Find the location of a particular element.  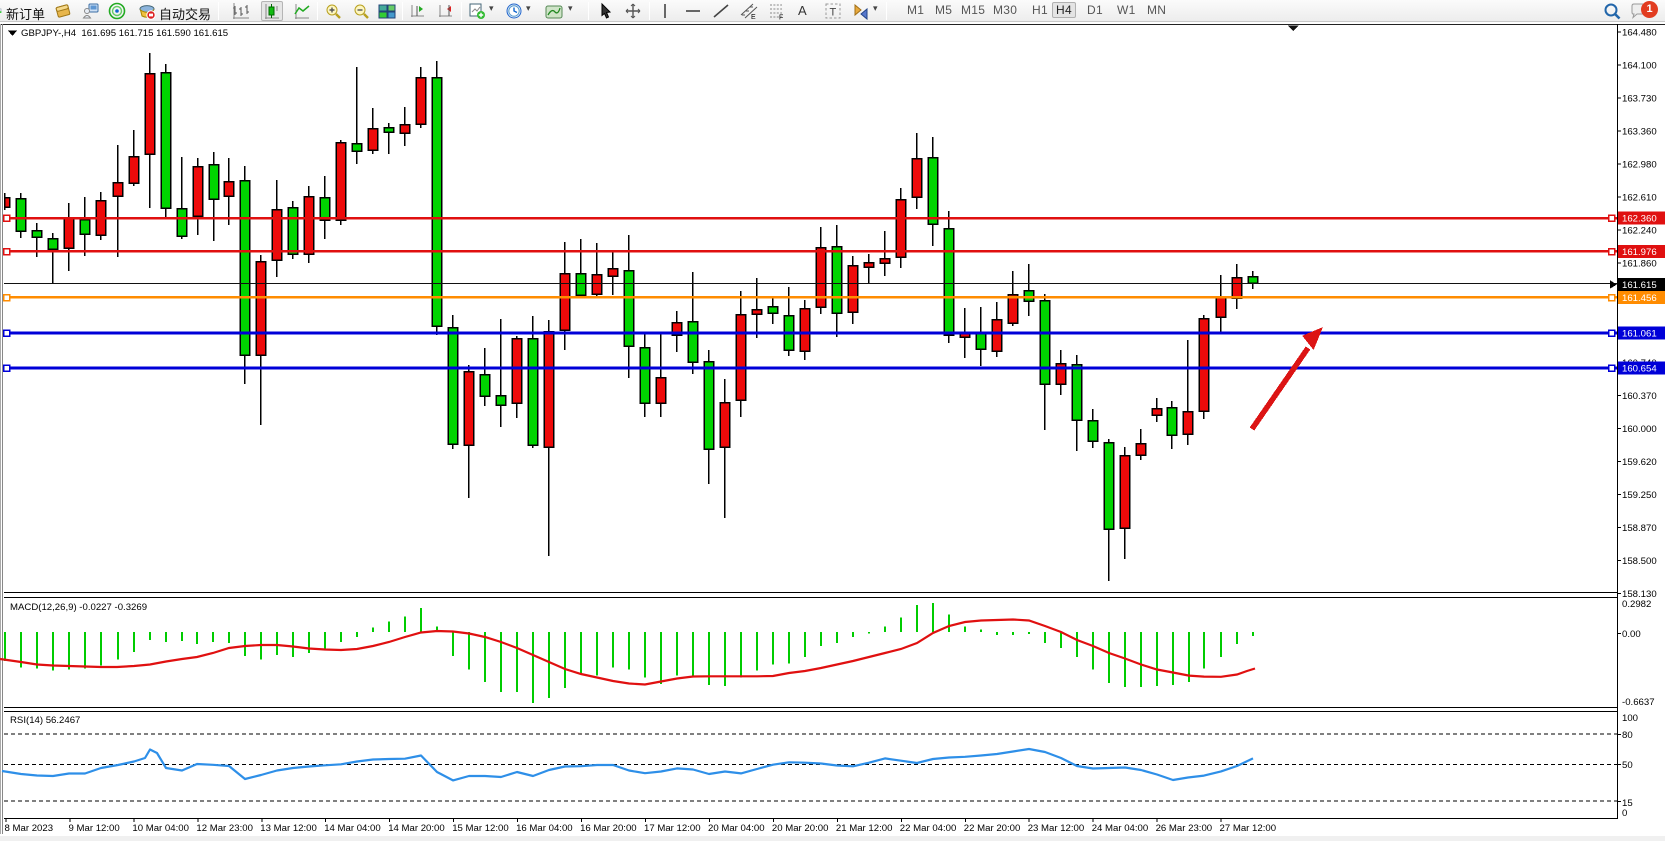

svg-text: MACD(12,26,9) -0.0227 -0.3269 is located at coordinates (78, 607).